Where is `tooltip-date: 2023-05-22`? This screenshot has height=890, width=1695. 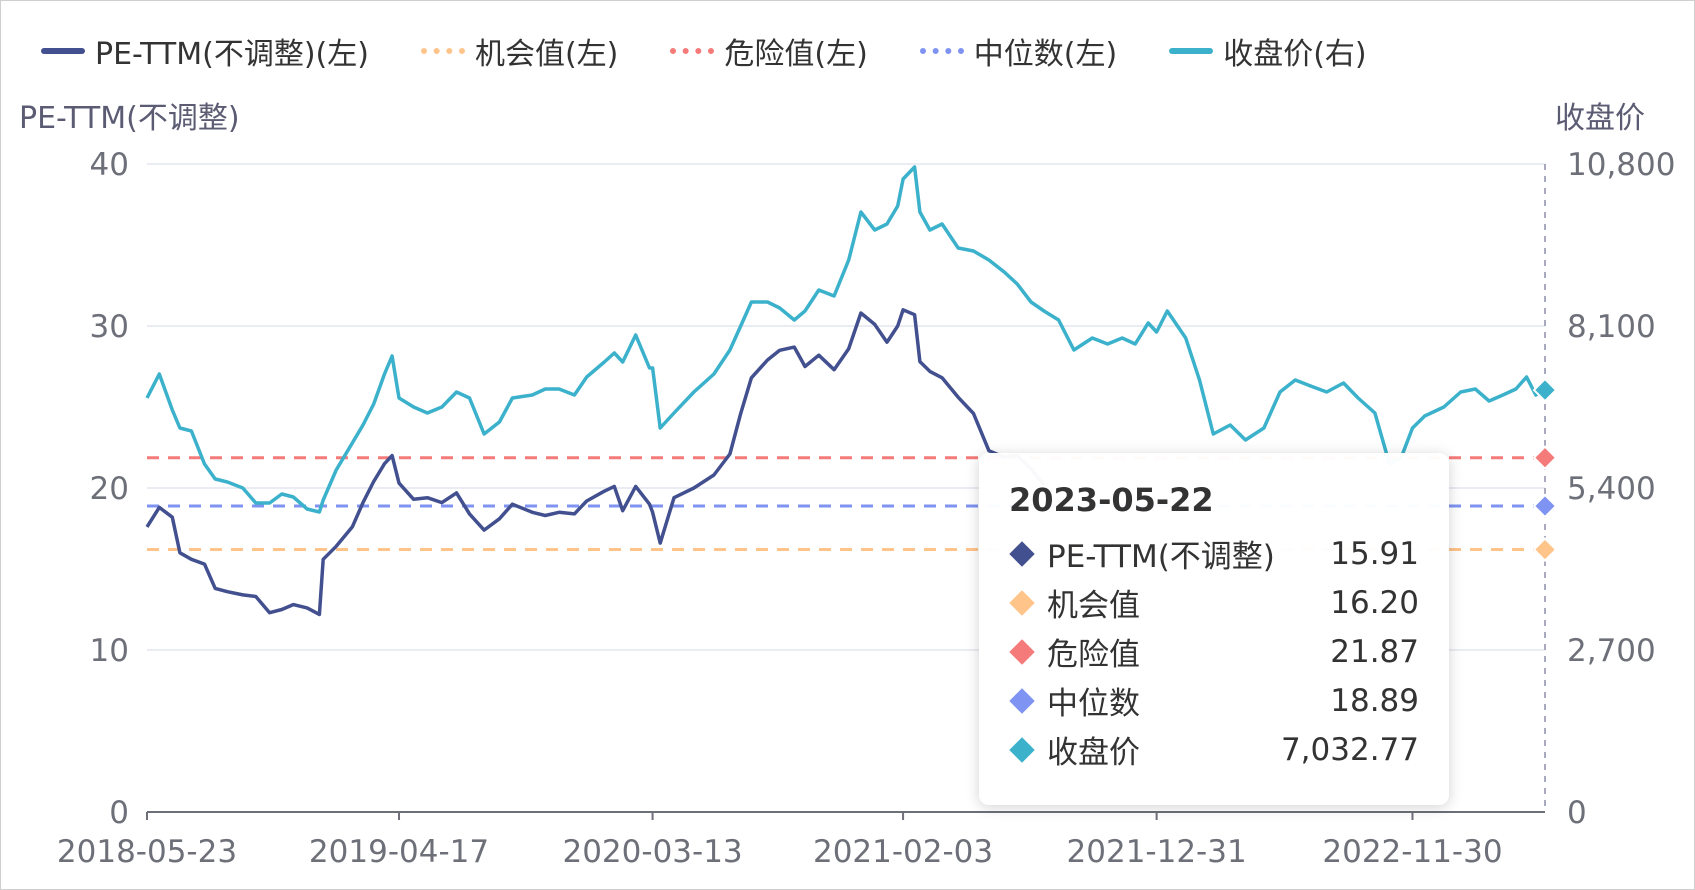
tooltip-date: 2023-05-22 is located at coordinates (1111, 500).